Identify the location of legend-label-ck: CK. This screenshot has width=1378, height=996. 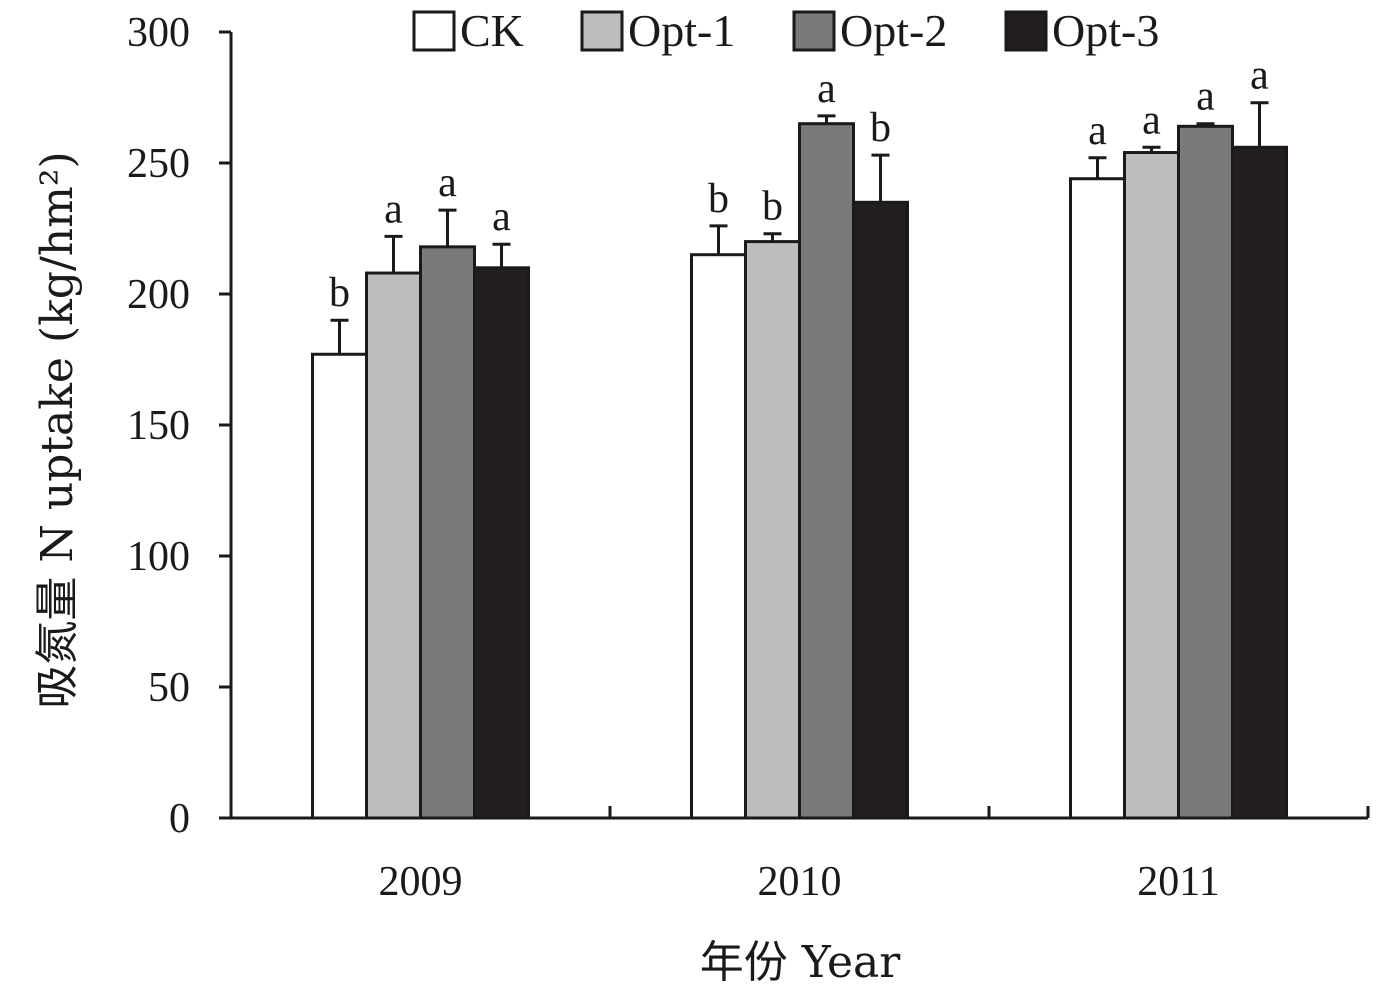
(492, 30).